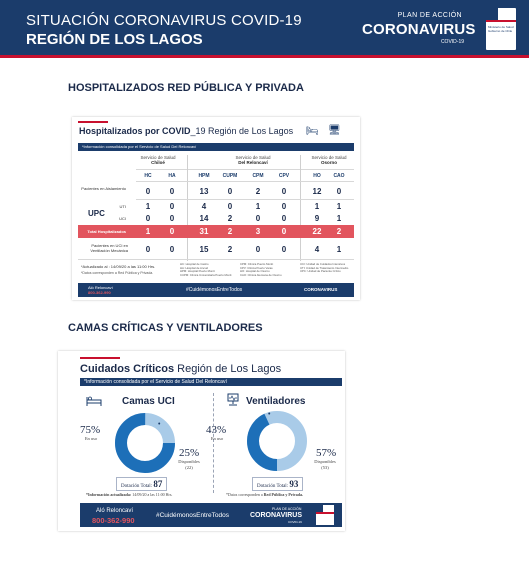 Image resolution: width=529 pixels, height=564 pixels. I want to click on ventiladores-label: Ventiladores, so click(276, 401).